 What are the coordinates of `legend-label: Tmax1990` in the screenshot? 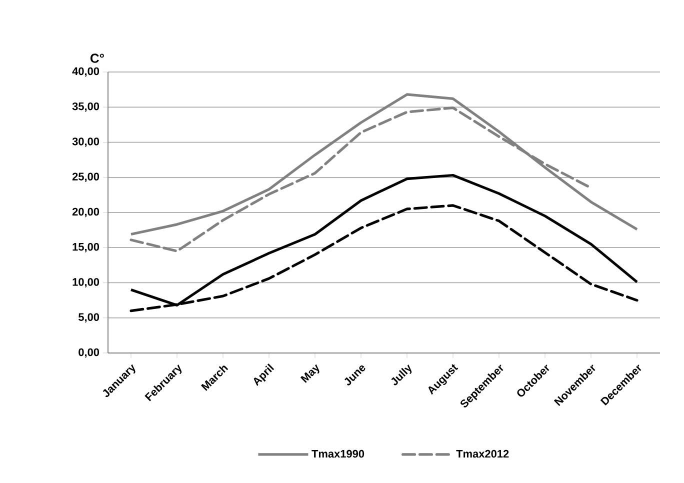 It's located at (338, 454).